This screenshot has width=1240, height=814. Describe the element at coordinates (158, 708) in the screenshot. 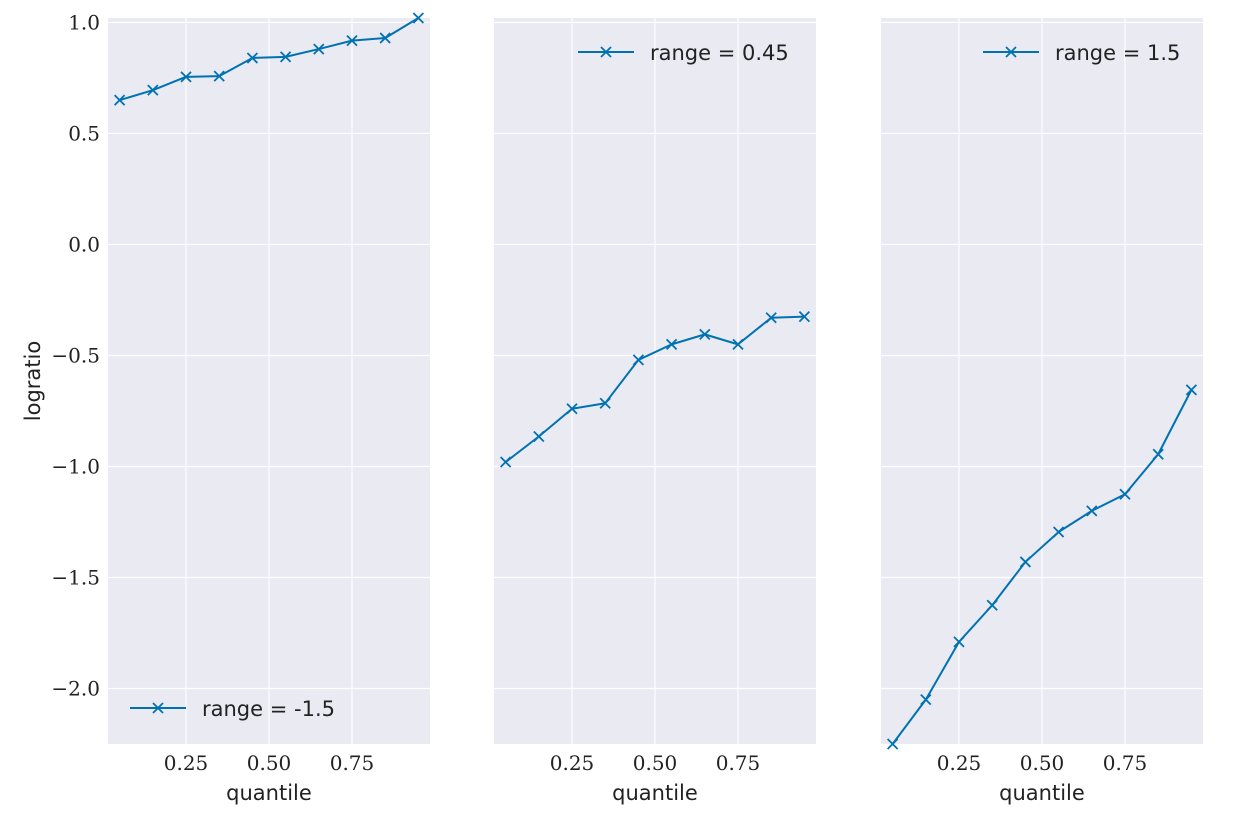

I see `panel-1-legend-marker` at that location.